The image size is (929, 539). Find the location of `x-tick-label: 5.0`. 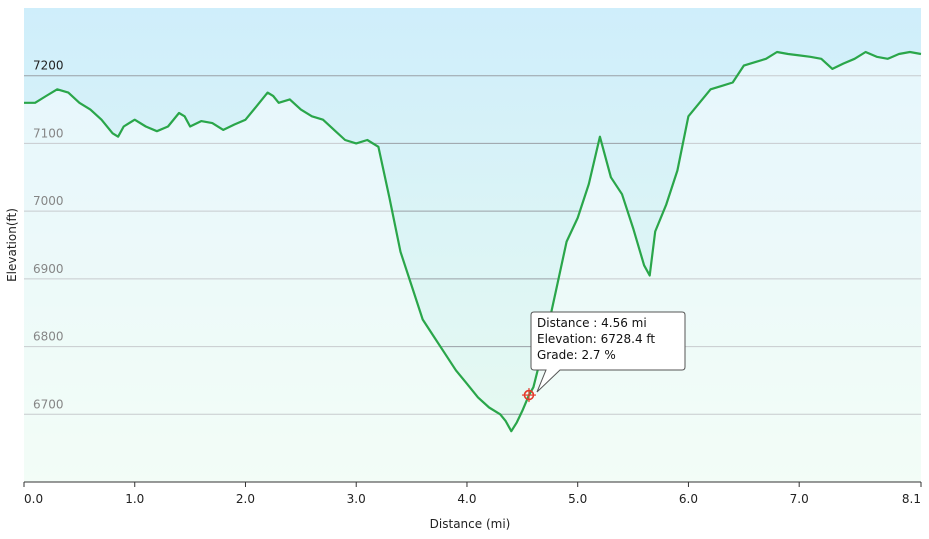

x-tick-label: 5.0 is located at coordinates (577, 499).